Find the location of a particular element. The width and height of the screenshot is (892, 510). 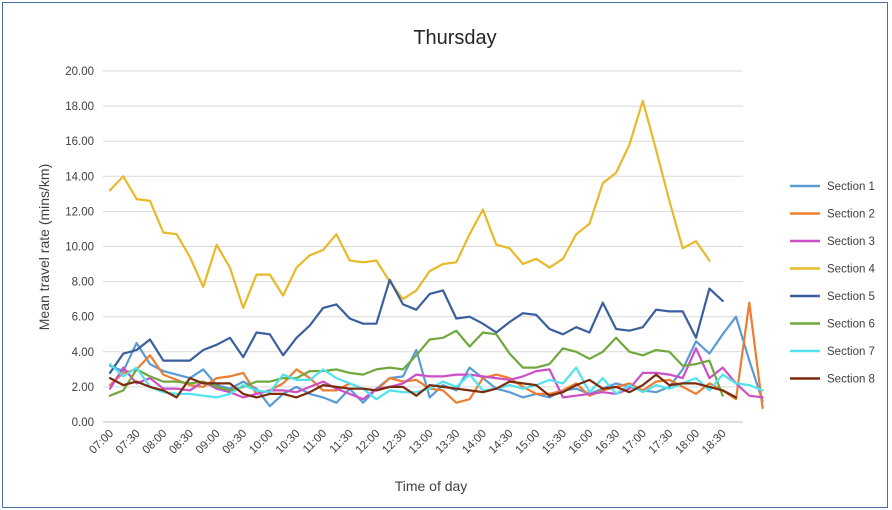

legend-label: Section 2 is located at coordinates (851, 215).